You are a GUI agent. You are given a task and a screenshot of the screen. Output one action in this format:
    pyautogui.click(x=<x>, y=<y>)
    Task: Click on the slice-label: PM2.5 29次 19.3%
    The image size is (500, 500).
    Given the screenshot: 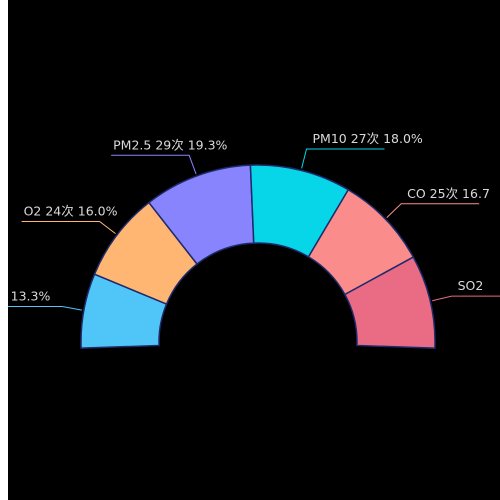 What is the action you would take?
    pyautogui.click(x=170, y=144)
    